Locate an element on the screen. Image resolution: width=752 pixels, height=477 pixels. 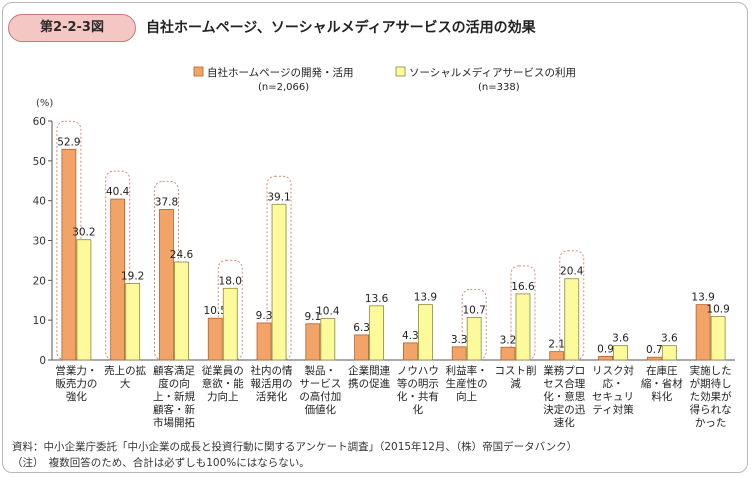
x-category-label: 在庫圧縮・省材料化 is located at coordinates (662, 383).